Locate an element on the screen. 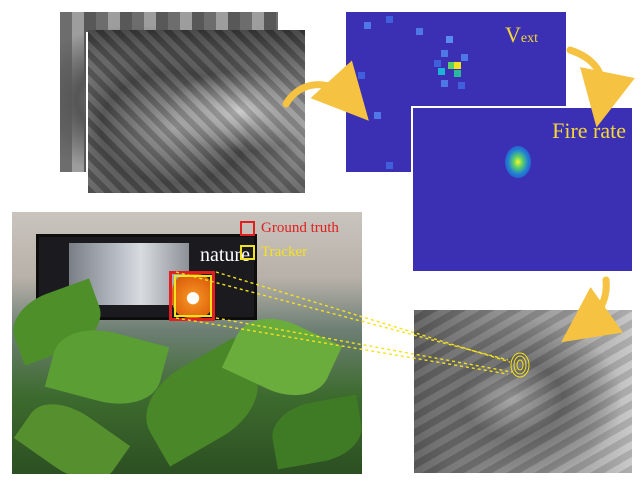 This screenshot has width=642, height=484. vext-label: Vext is located at coordinates (521, 35).